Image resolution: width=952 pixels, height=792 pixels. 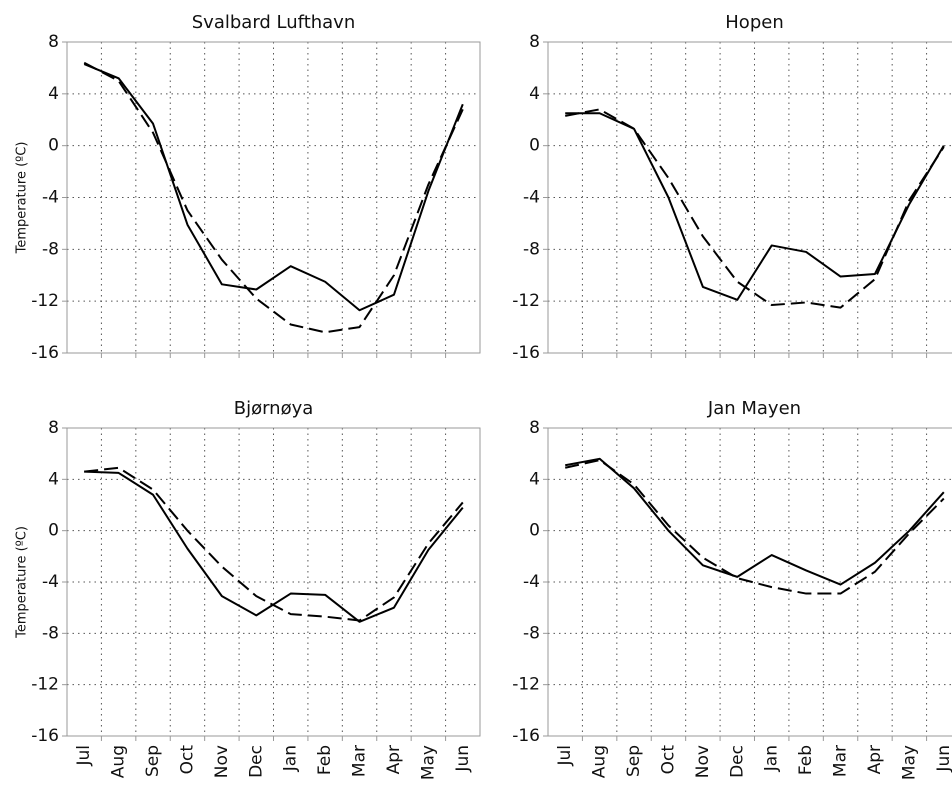 I want to click on chart-title: Bjørnøya, so click(x=274, y=408).